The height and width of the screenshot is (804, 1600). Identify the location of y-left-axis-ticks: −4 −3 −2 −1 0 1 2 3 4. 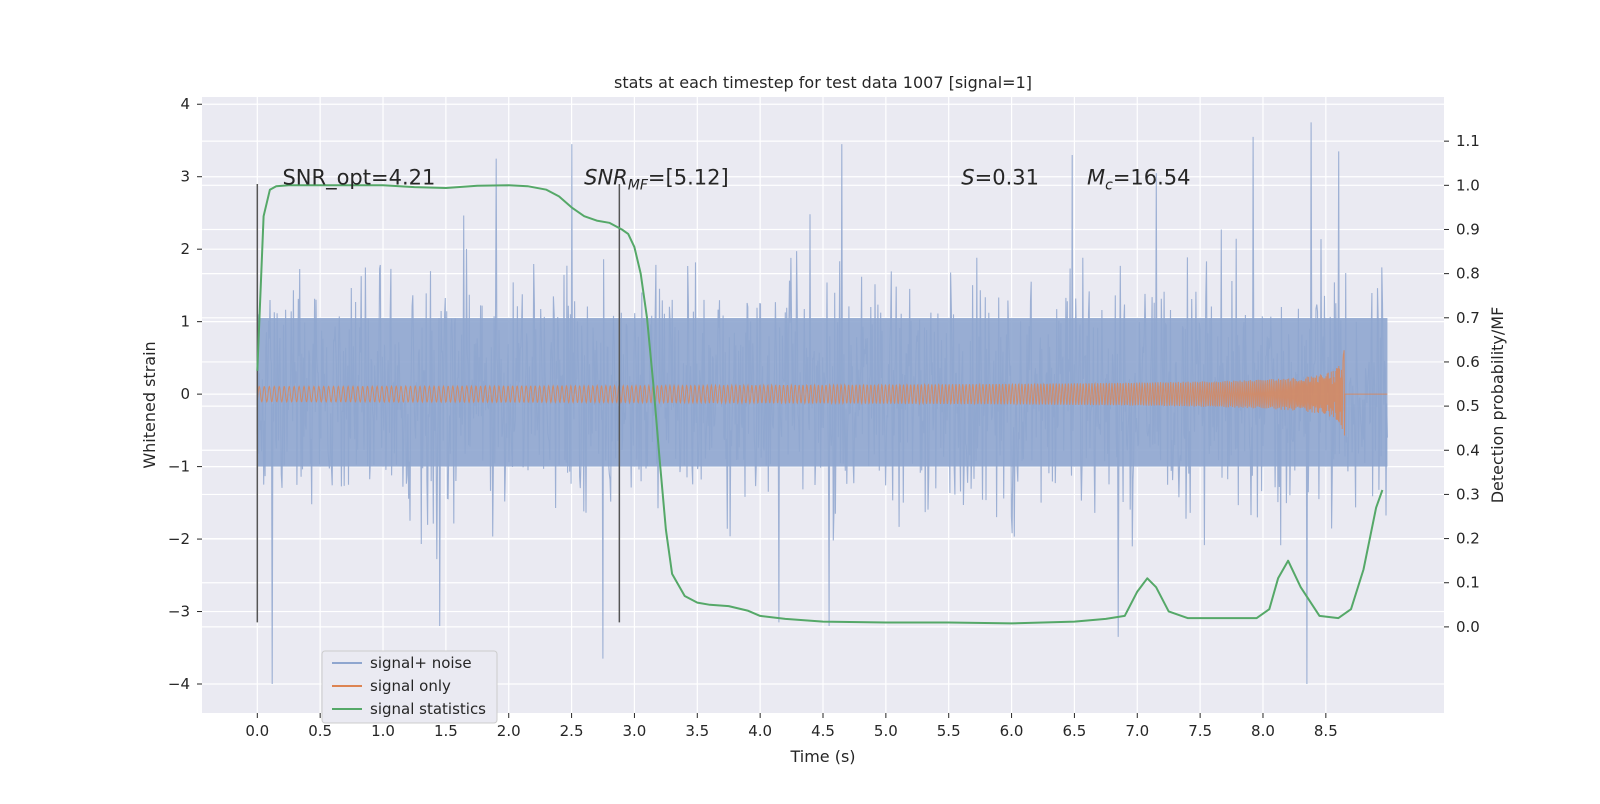
(185, 394).